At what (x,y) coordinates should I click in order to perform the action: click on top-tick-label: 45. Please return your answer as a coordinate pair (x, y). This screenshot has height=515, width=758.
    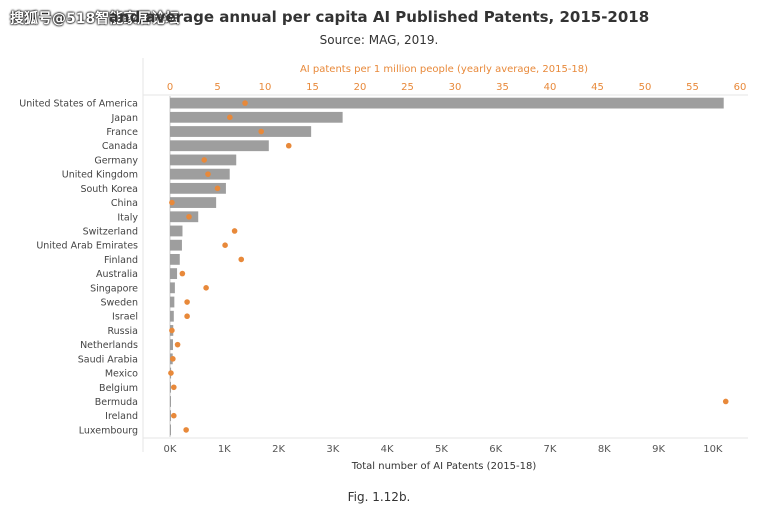
    Looking at the image, I should click on (597, 87).